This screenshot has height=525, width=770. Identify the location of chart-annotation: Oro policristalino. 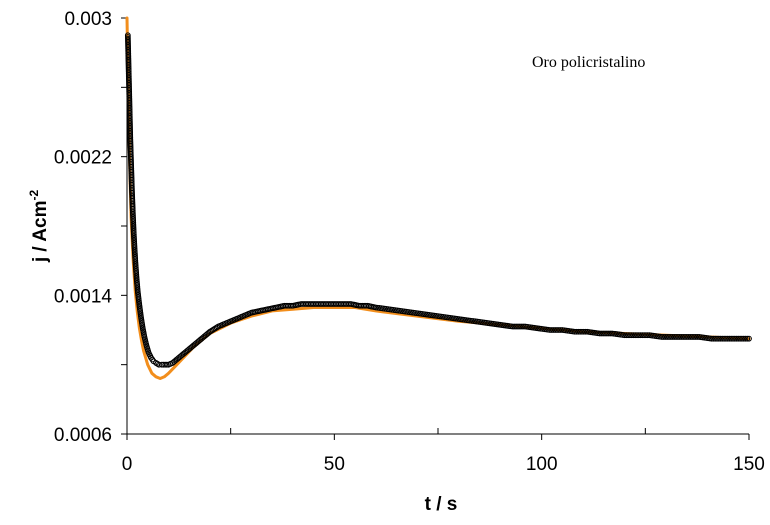
(588, 62).